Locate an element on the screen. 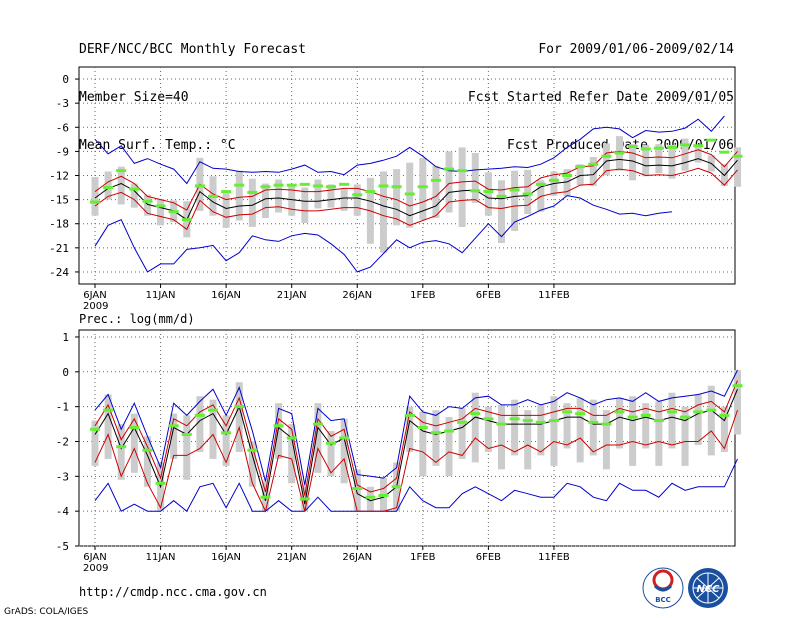 This screenshot has height=618, width=800. prec-year-label: 2009 is located at coordinates (95, 568).